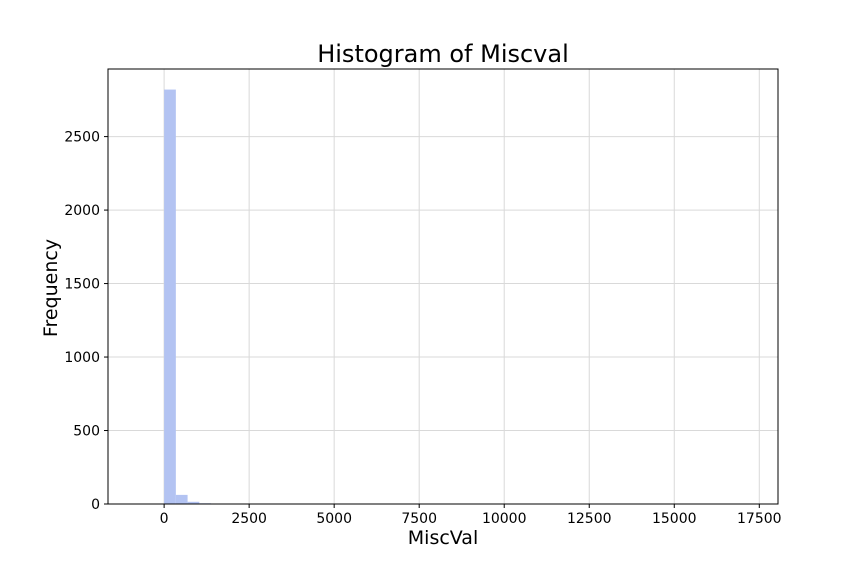  What do you see at coordinates (249, 519) in the screenshot?
I see `x-tick-label: 2500` at bounding box center [249, 519].